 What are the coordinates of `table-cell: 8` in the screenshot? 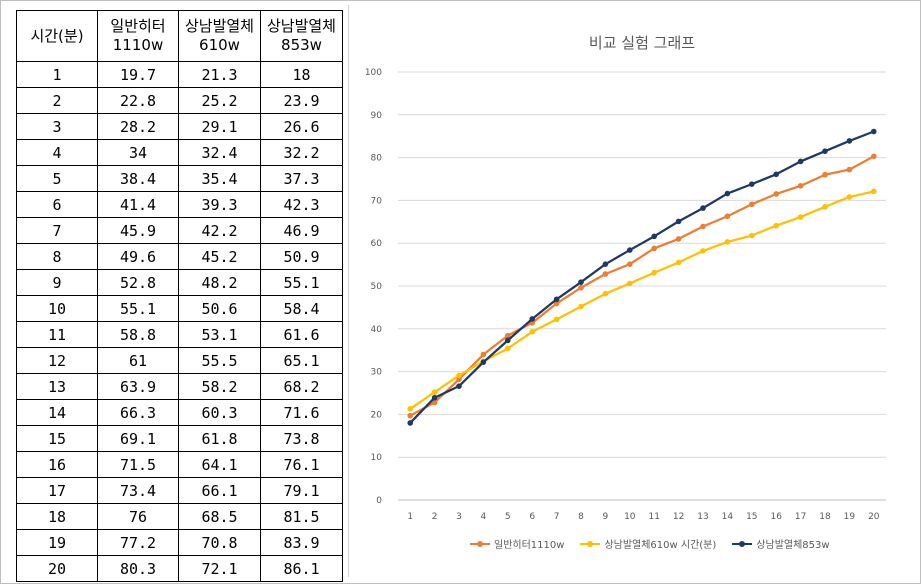 It's located at (57, 256).